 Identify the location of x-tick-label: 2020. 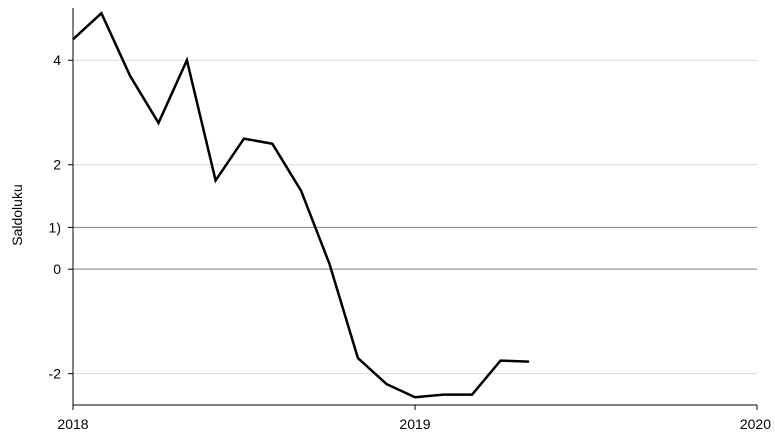
(755, 424).